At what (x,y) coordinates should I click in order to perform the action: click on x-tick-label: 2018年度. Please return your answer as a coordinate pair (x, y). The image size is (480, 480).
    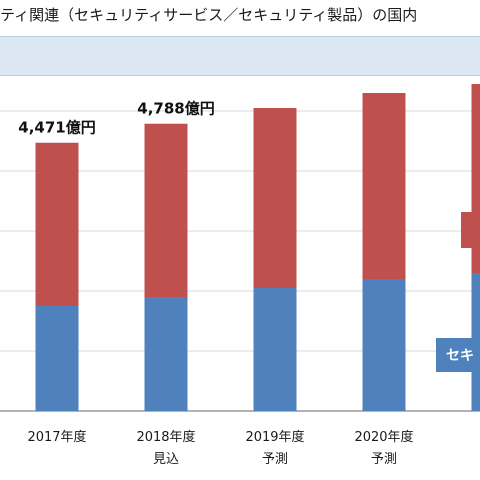
    Looking at the image, I should click on (165, 437).